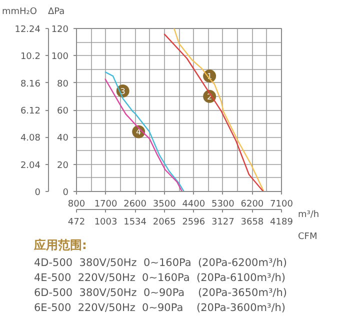 The width and height of the screenshot is (343, 335). Describe the element at coordinates (308, 237) in the screenshot. I see `x2-axis-title: CFM` at that location.